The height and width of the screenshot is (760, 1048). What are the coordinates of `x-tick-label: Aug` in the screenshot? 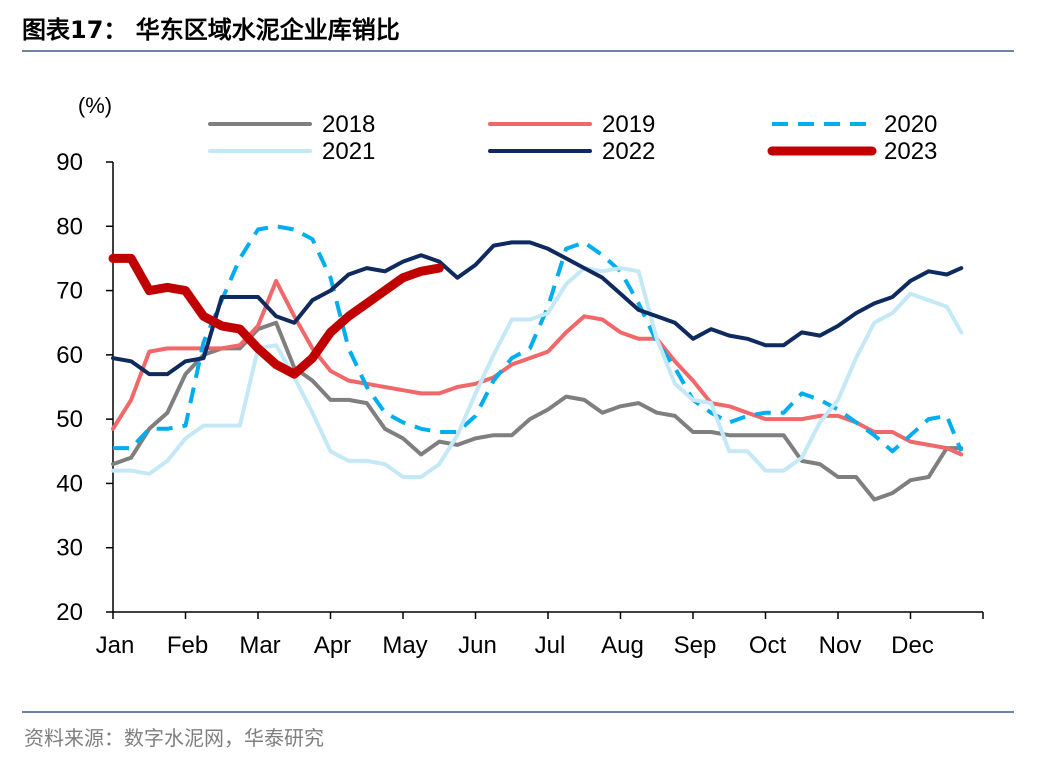 It's located at (622, 645).